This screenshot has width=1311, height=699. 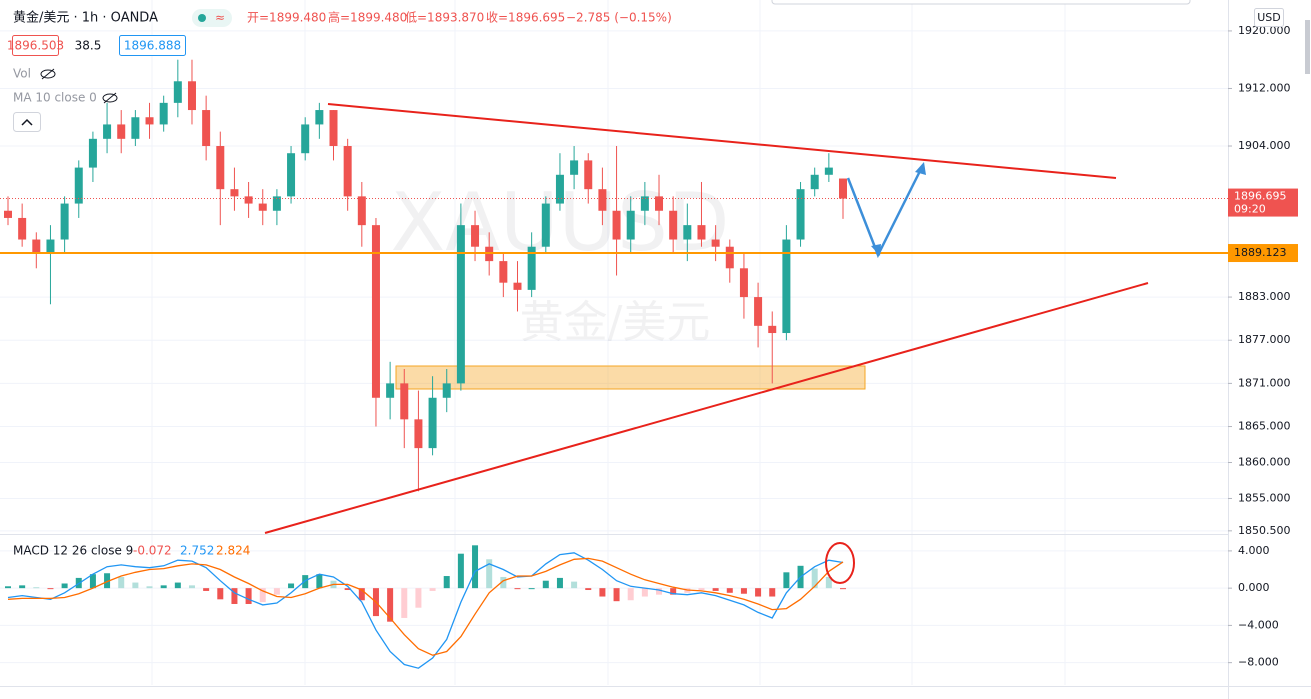 I want to click on level-tag, so click(x=1263, y=253).